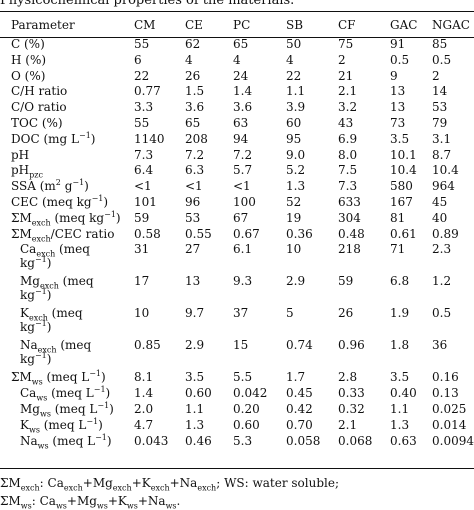  Describe the element at coordinates (296, 154) in the screenshot. I see `table-cell-sb: 9.0` at that location.